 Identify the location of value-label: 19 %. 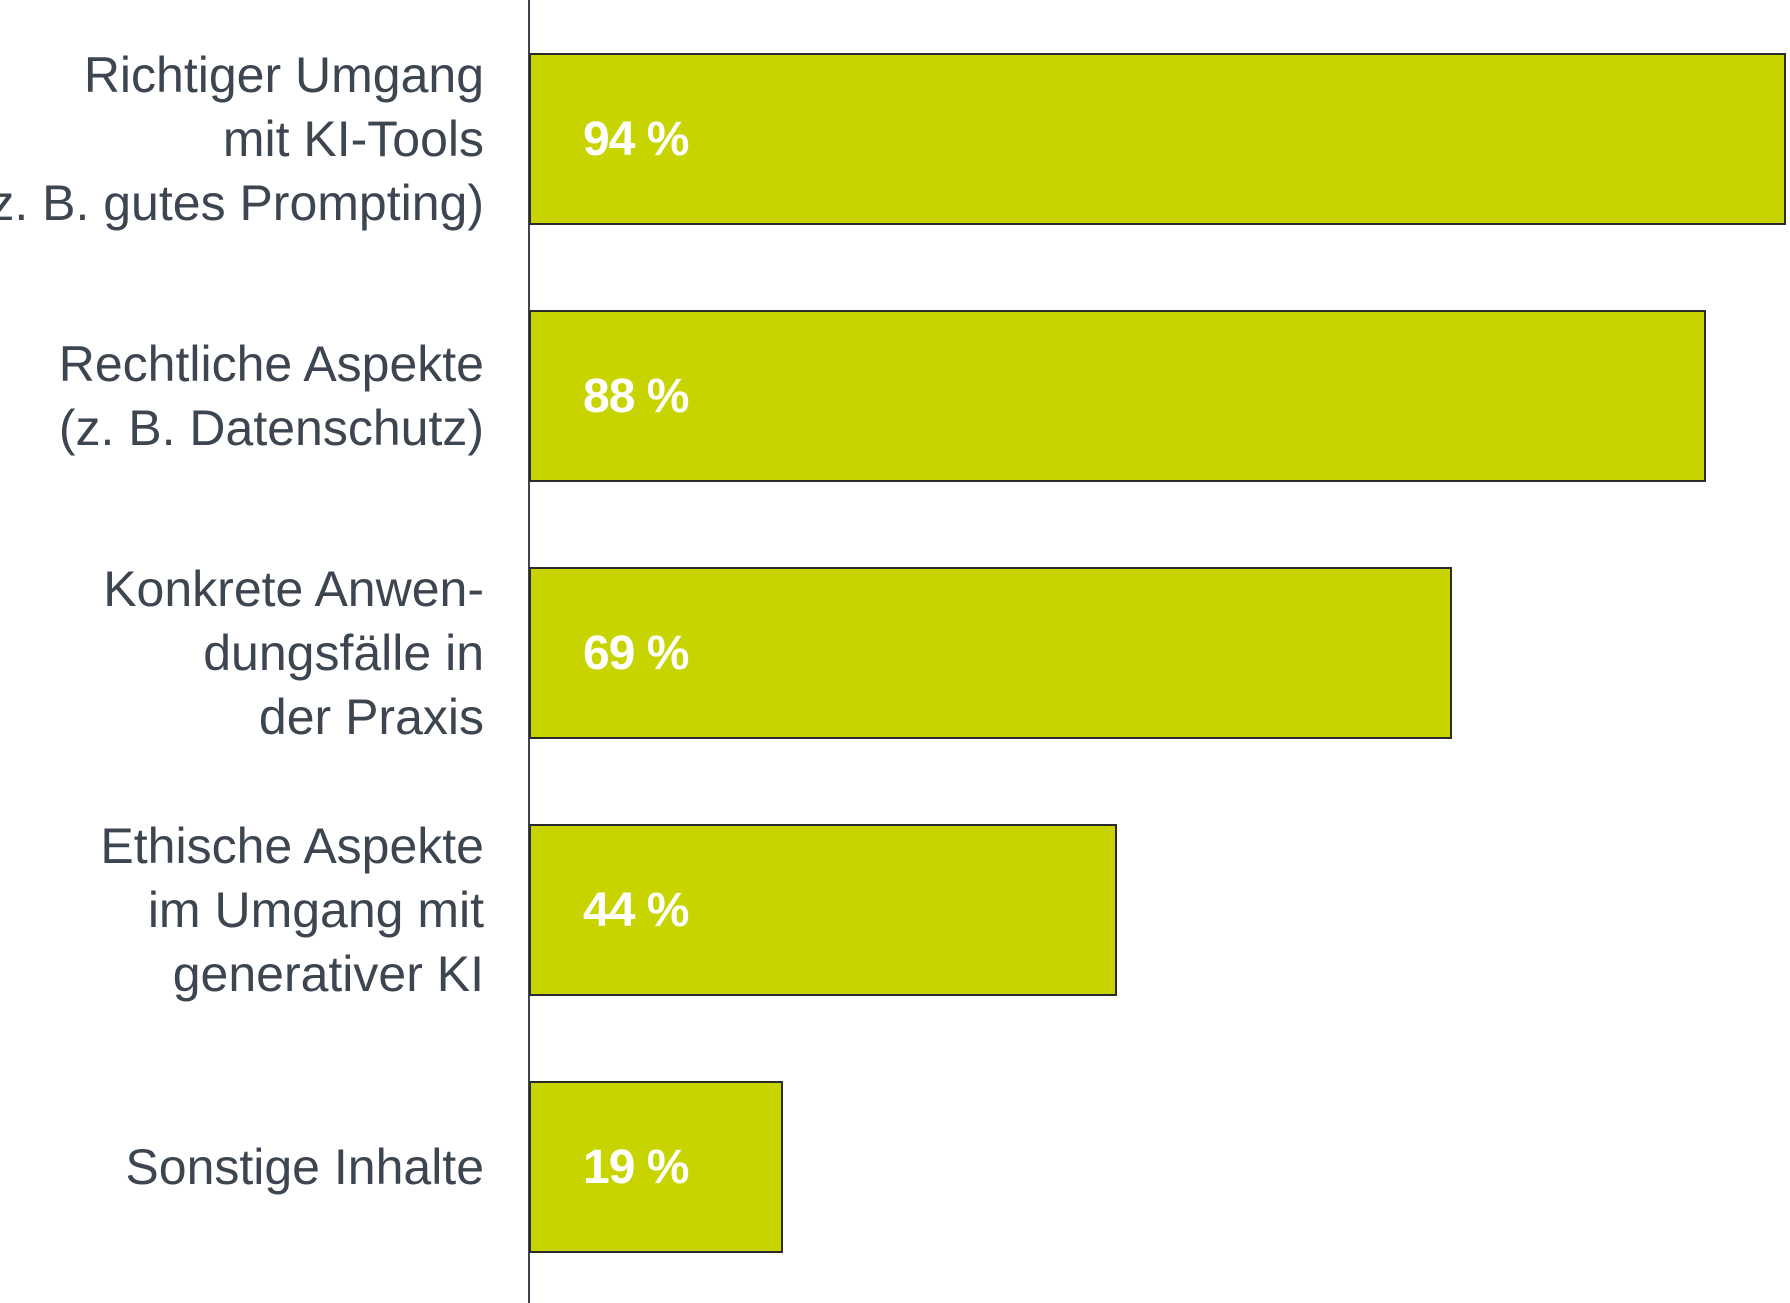
(636, 1167).